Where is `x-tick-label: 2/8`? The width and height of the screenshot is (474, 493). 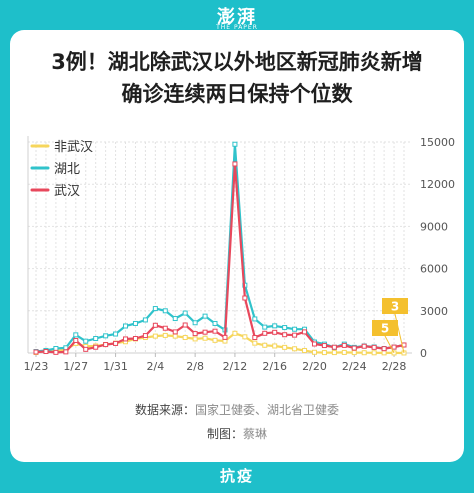
x-tick-label: 2/8 is located at coordinates (195, 366).